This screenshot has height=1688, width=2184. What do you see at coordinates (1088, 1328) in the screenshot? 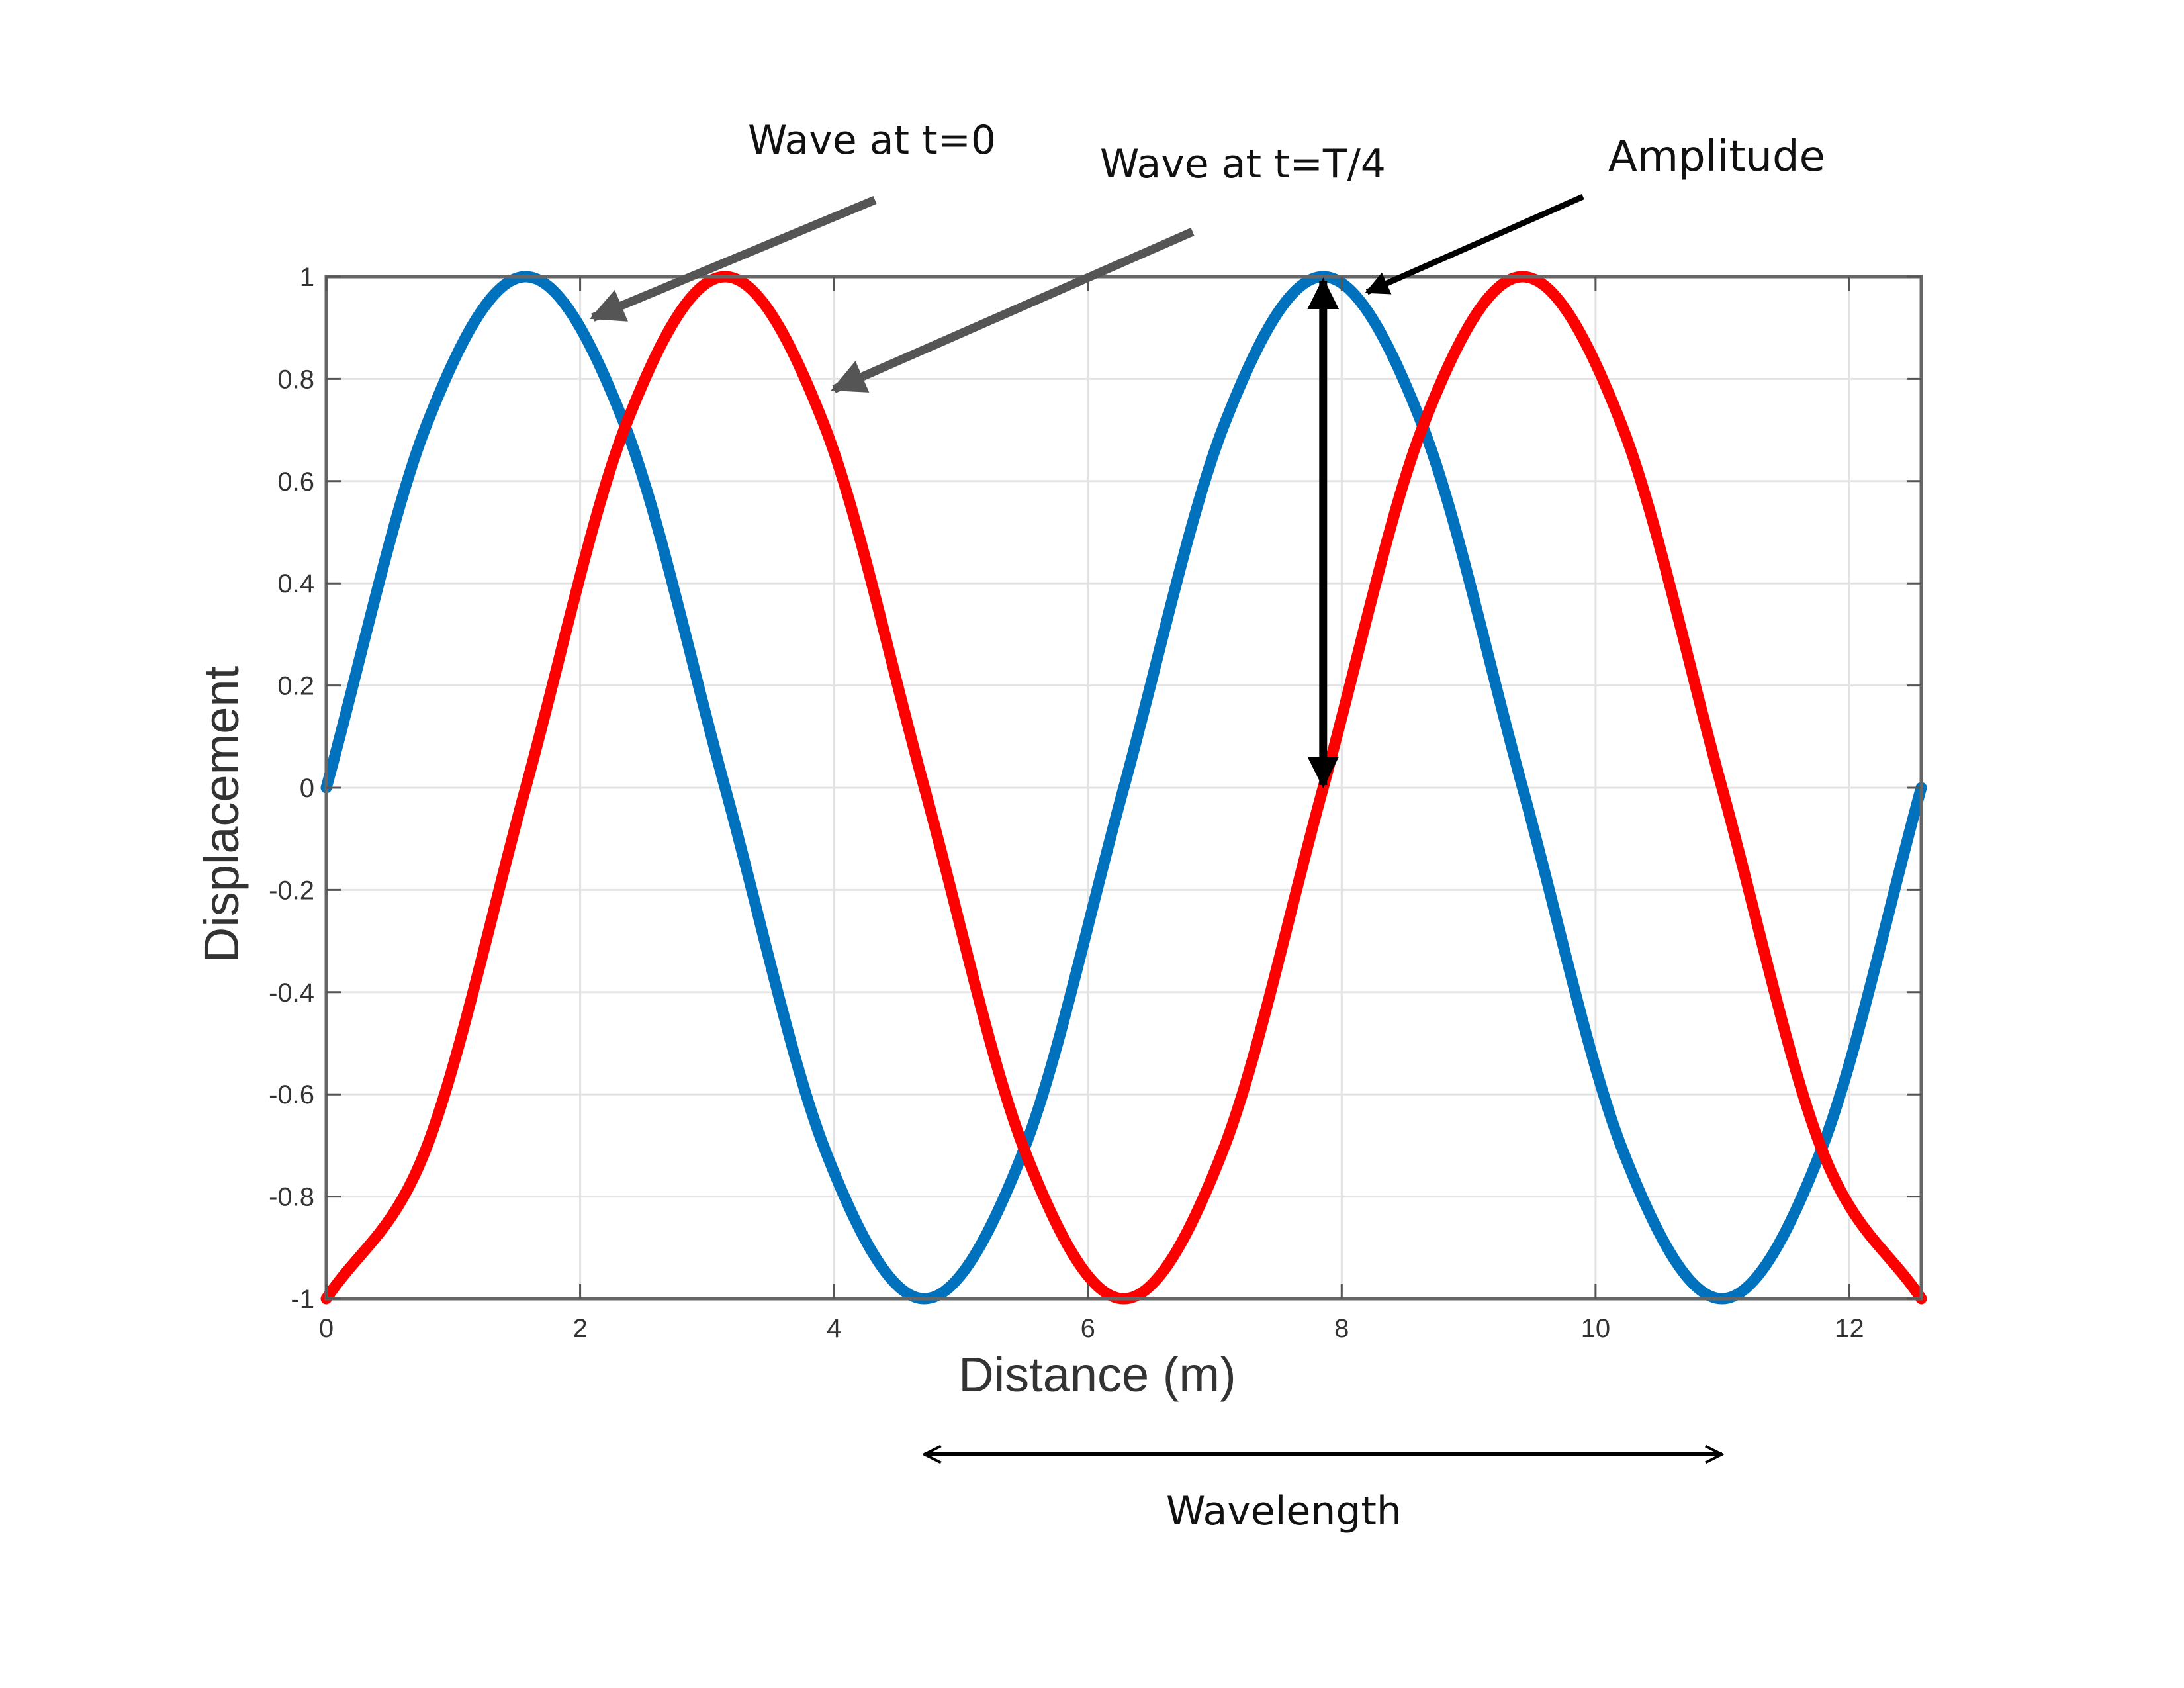
I see `x-tick-label: 6` at bounding box center [1088, 1328].